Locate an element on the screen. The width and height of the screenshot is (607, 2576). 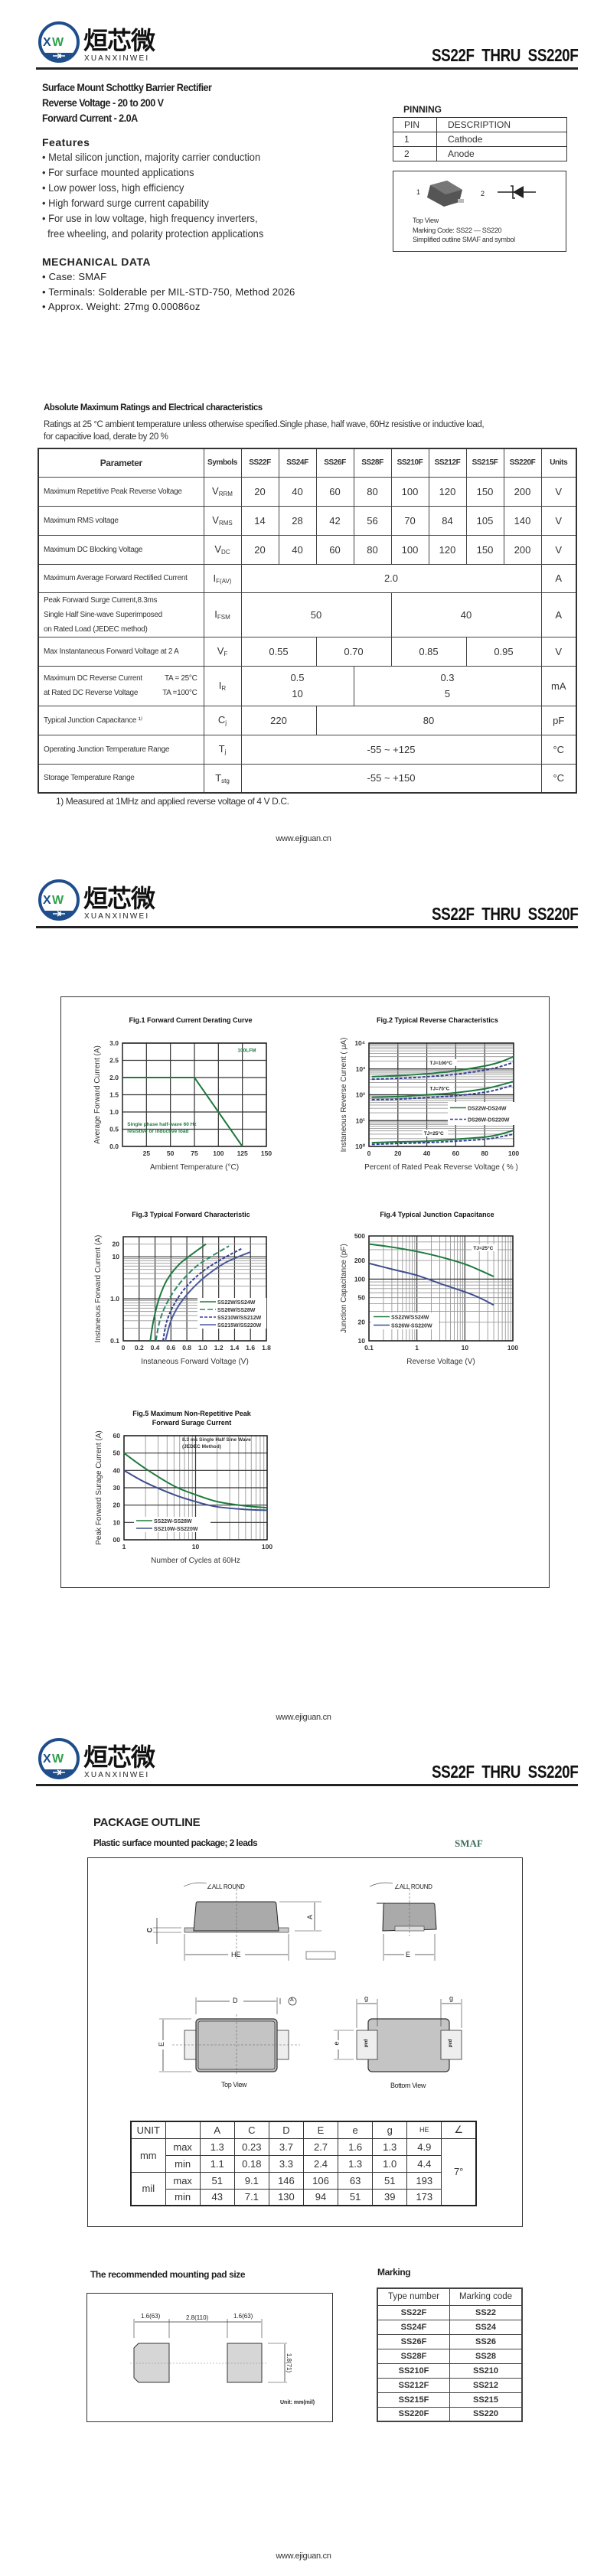
dimension-value: 39 is located at coordinates (390, 2197).